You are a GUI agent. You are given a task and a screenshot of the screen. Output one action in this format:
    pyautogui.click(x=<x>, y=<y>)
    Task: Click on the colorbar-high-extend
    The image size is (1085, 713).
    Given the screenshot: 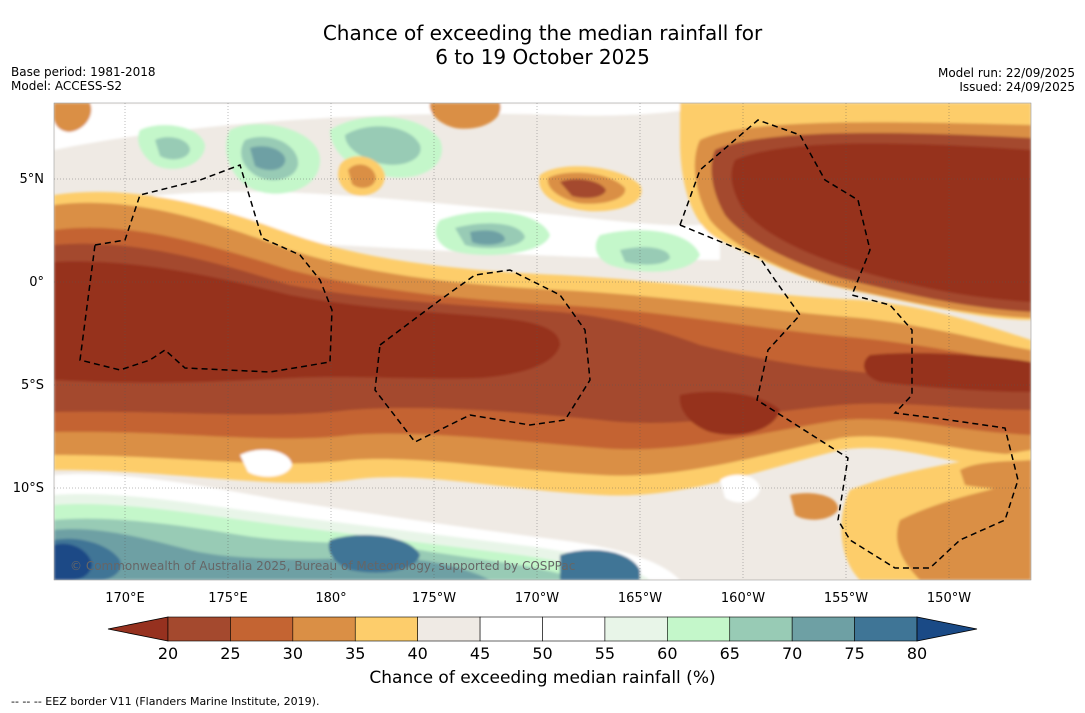 What is the action you would take?
    pyautogui.click(x=947, y=629)
    